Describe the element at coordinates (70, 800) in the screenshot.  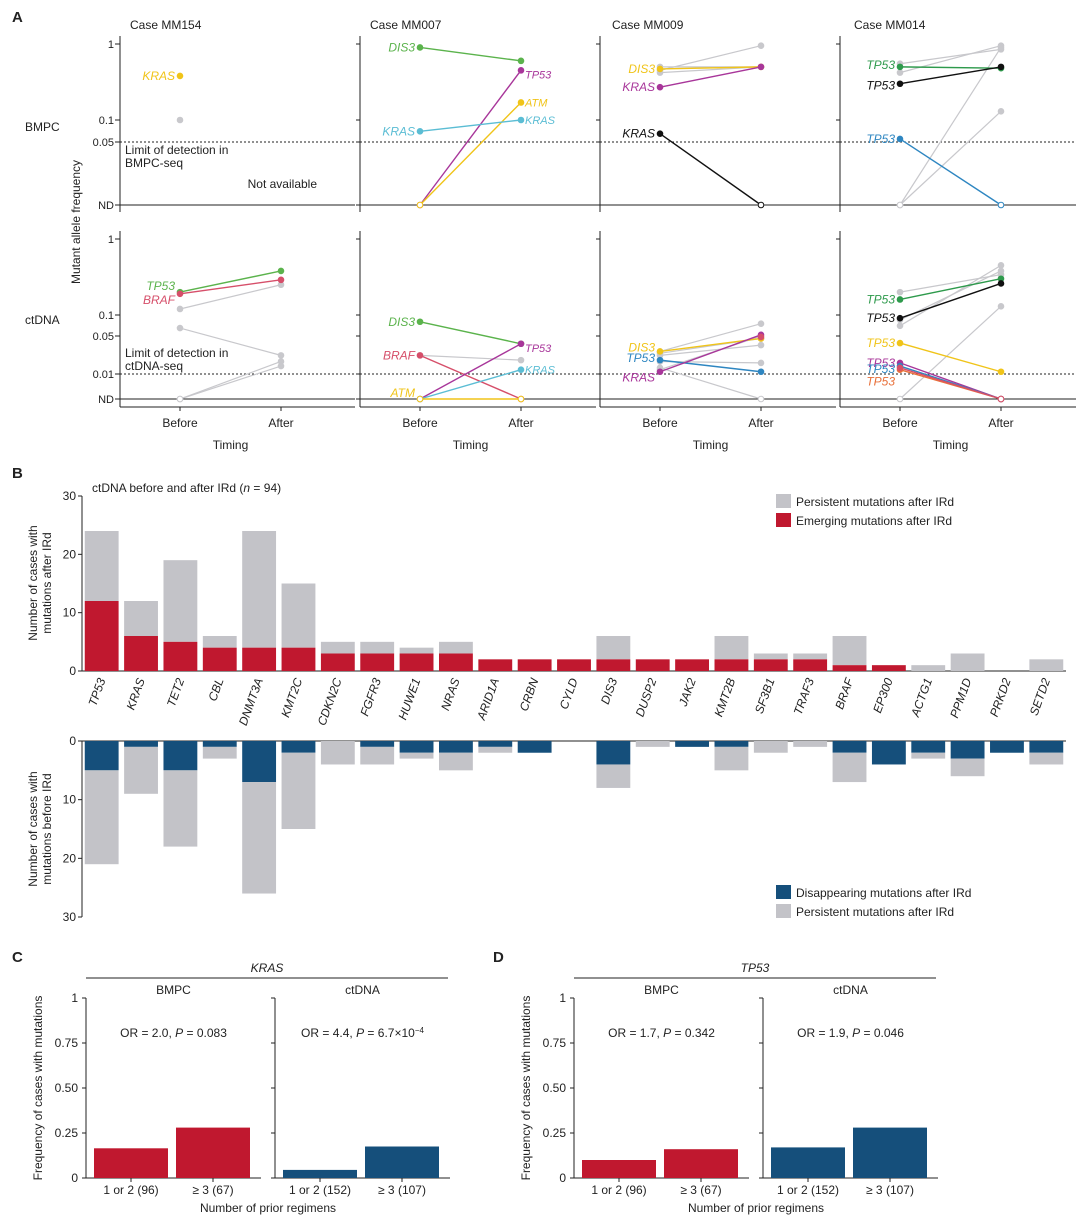
I see `lower-y-tick-label: 10` at that location.